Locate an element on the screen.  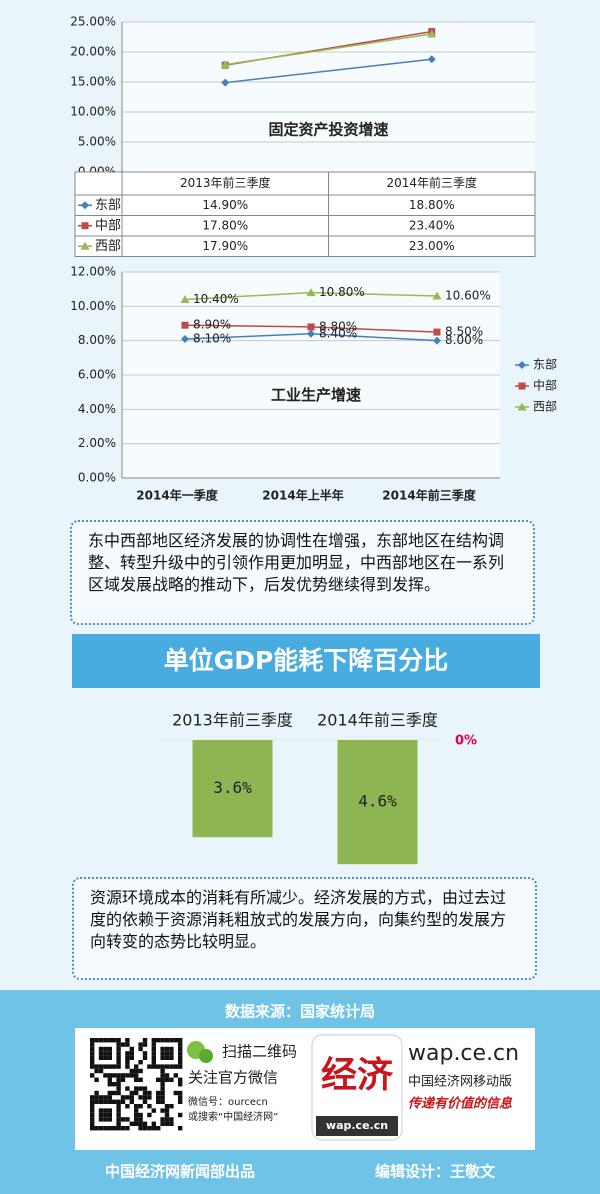
x-tick-label: 2013年前三季度 is located at coordinates (225, 182).